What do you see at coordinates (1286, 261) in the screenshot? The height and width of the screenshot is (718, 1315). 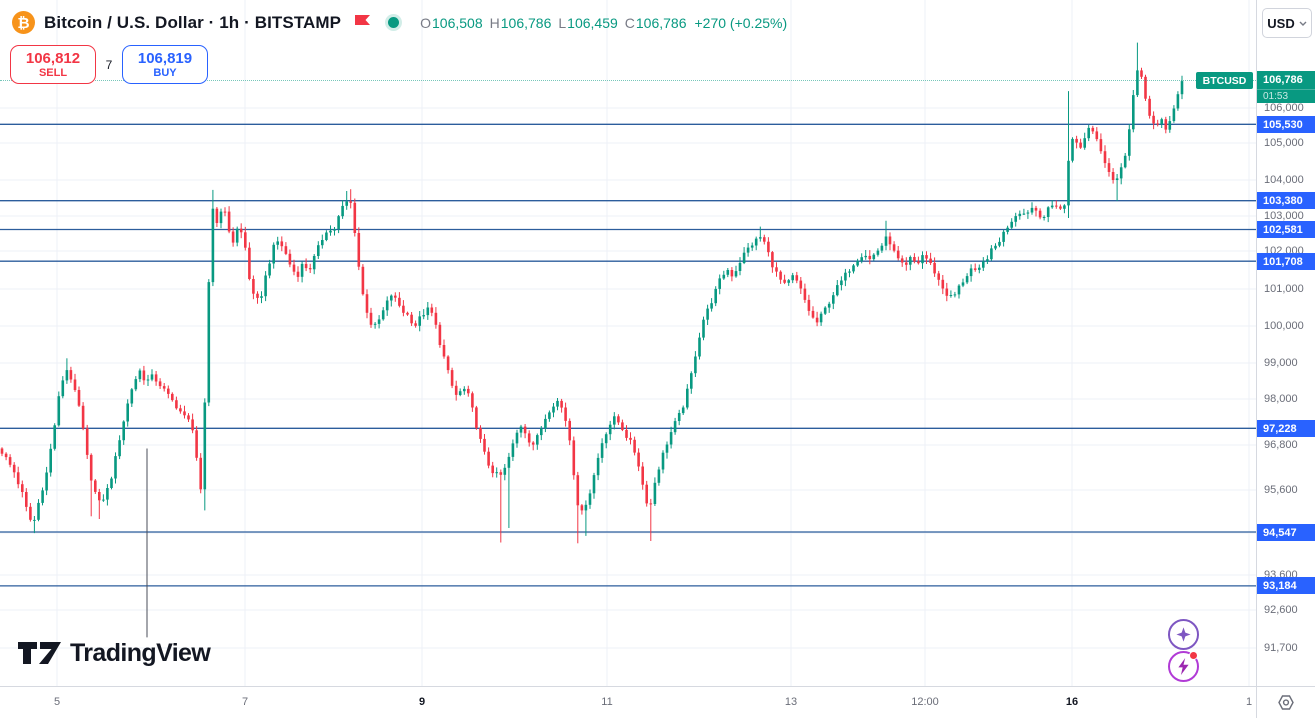 I see `price-level-badge: 101,708` at bounding box center [1286, 261].